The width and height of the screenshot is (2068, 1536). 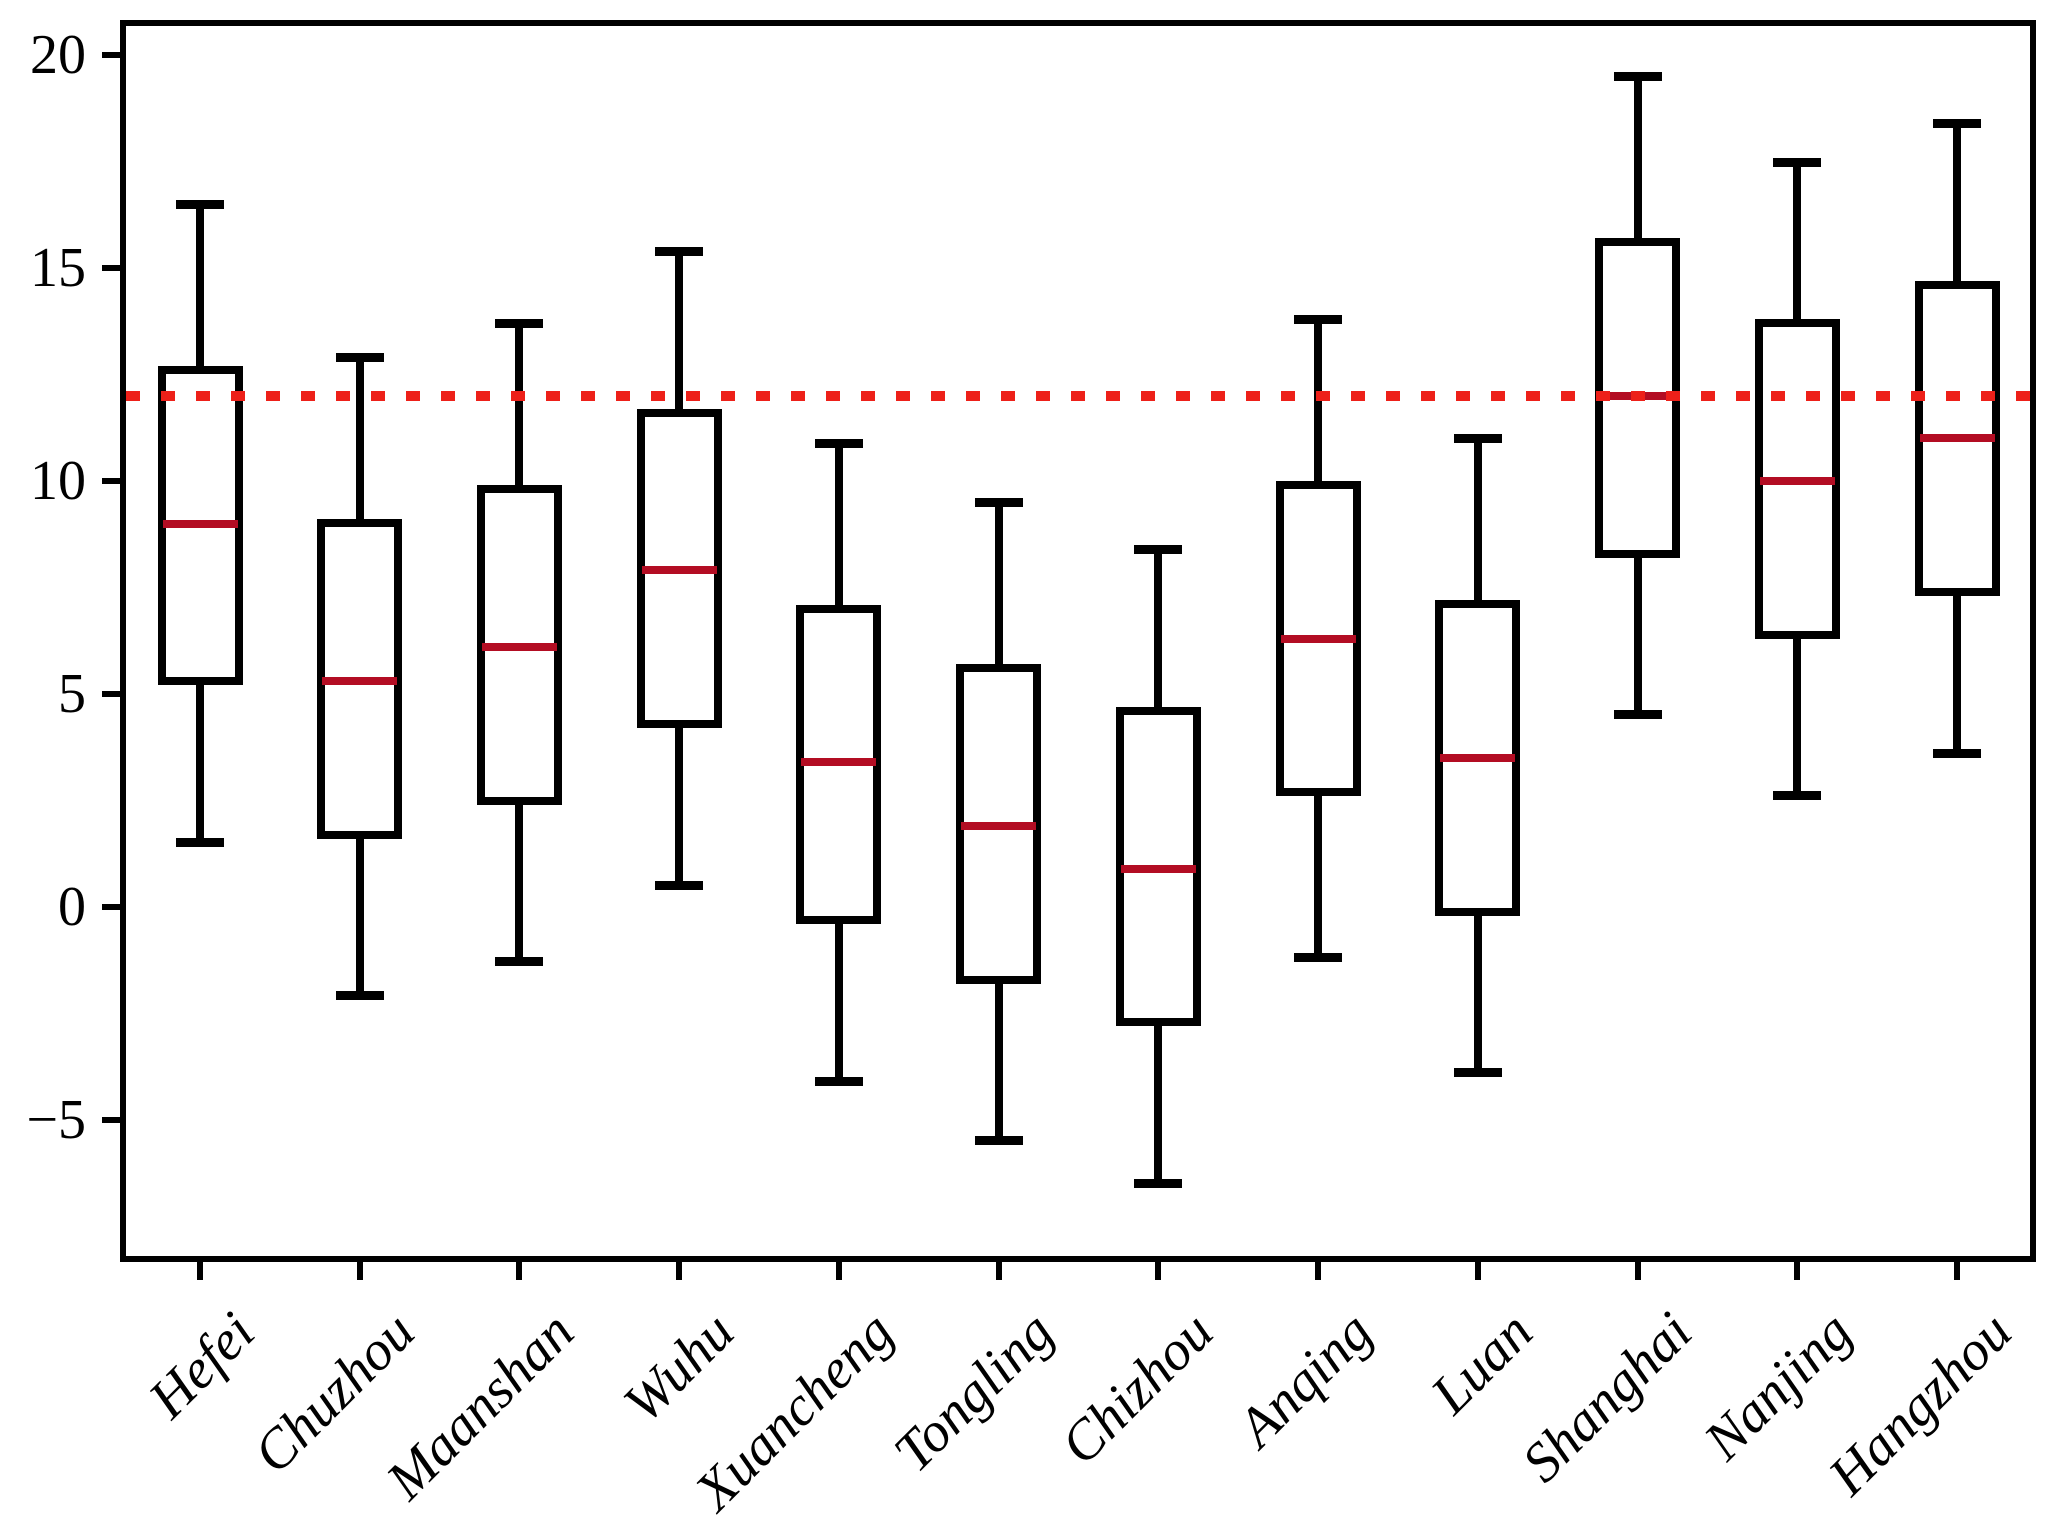 What do you see at coordinates (1305, 1379) in the screenshot?
I see `x-axis-category-label: Anqing` at bounding box center [1305, 1379].